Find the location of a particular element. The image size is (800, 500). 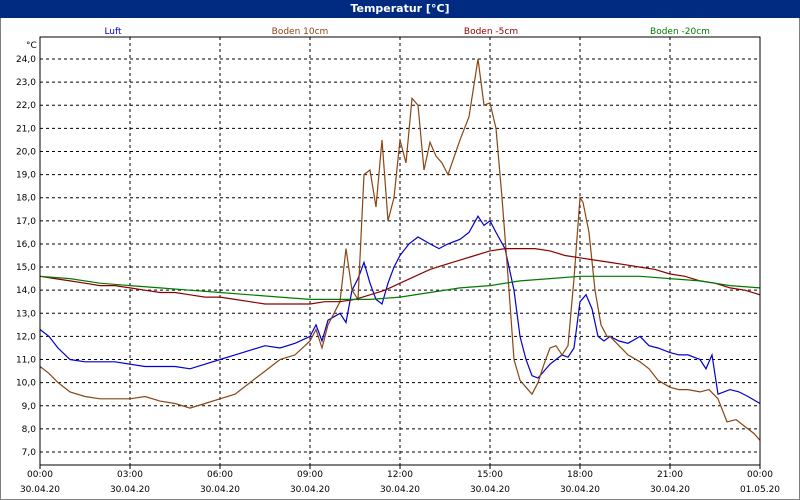

y-tick-label: 14,0 is located at coordinates (26, 291).